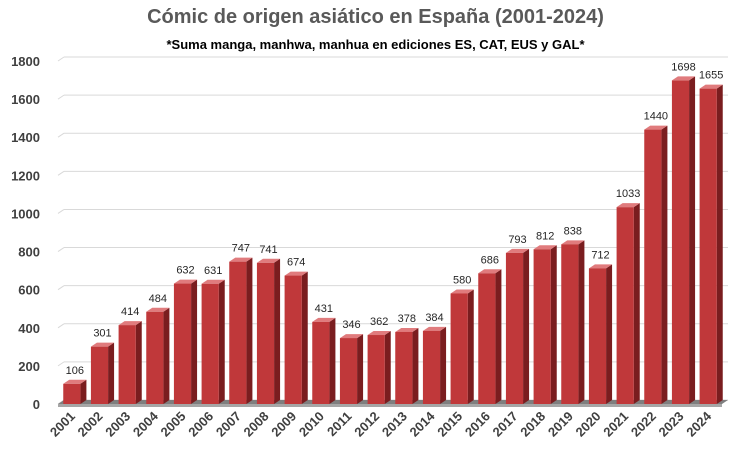 The height and width of the screenshot is (460, 751). Describe the element at coordinates (532, 424) in the screenshot. I see `x-tick-label: 2018` at that location.